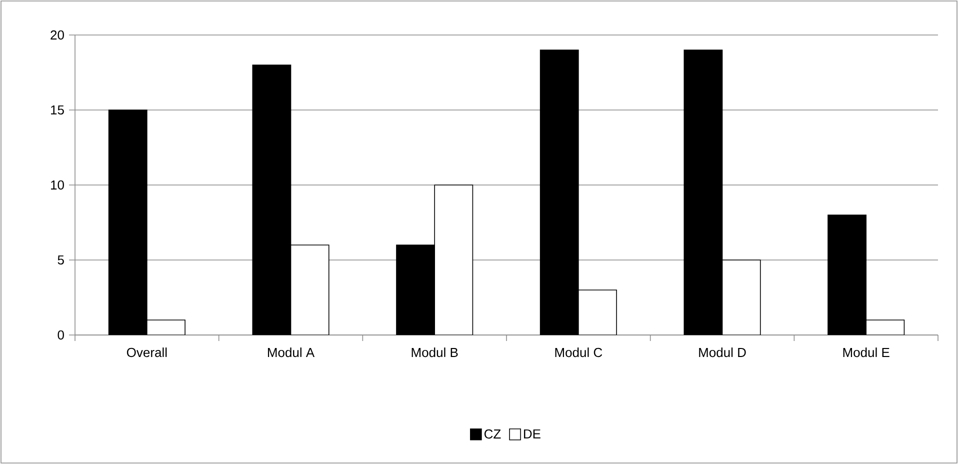 This screenshot has height=464, width=958. What do you see at coordinates (578, 353) in the screenshot?
I see `x-tick-label: Modul C` at bounding box center [578, 353].